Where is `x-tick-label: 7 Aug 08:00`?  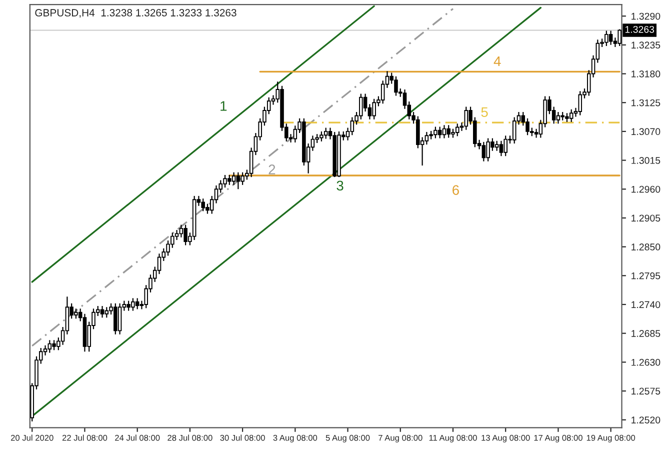 x-tick-label: 7 Aug 08:00 is located at coordinates (400, 438).